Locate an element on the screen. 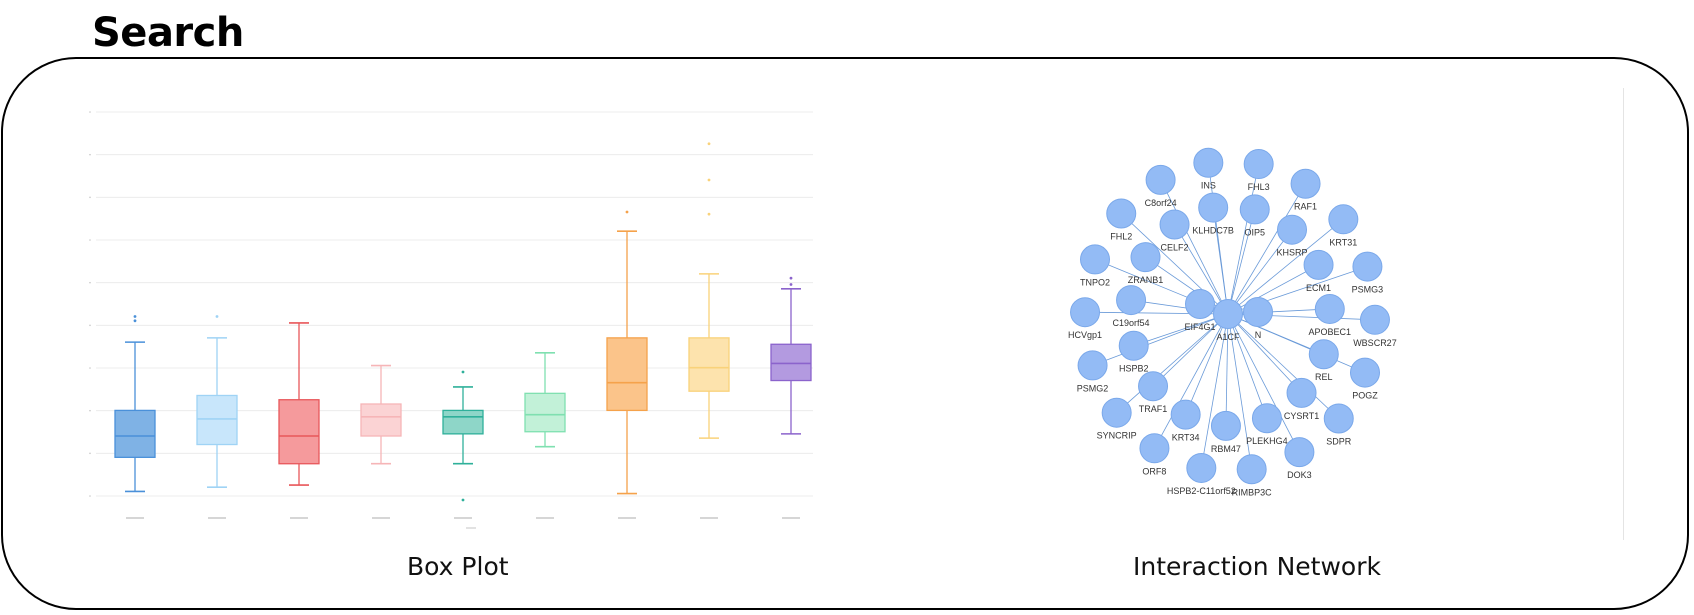 The height and width of the screenshot is (615, 1694). network-node: FHL3 is located at coordinates (1258, 170).